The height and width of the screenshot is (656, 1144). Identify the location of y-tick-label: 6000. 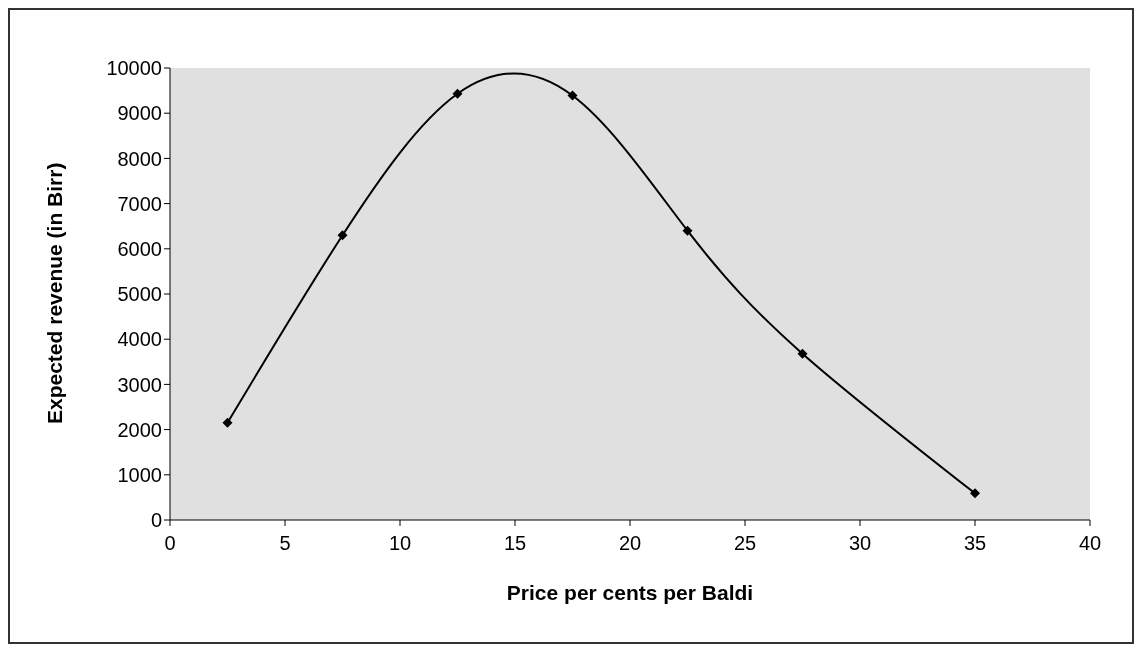
(139, 248).